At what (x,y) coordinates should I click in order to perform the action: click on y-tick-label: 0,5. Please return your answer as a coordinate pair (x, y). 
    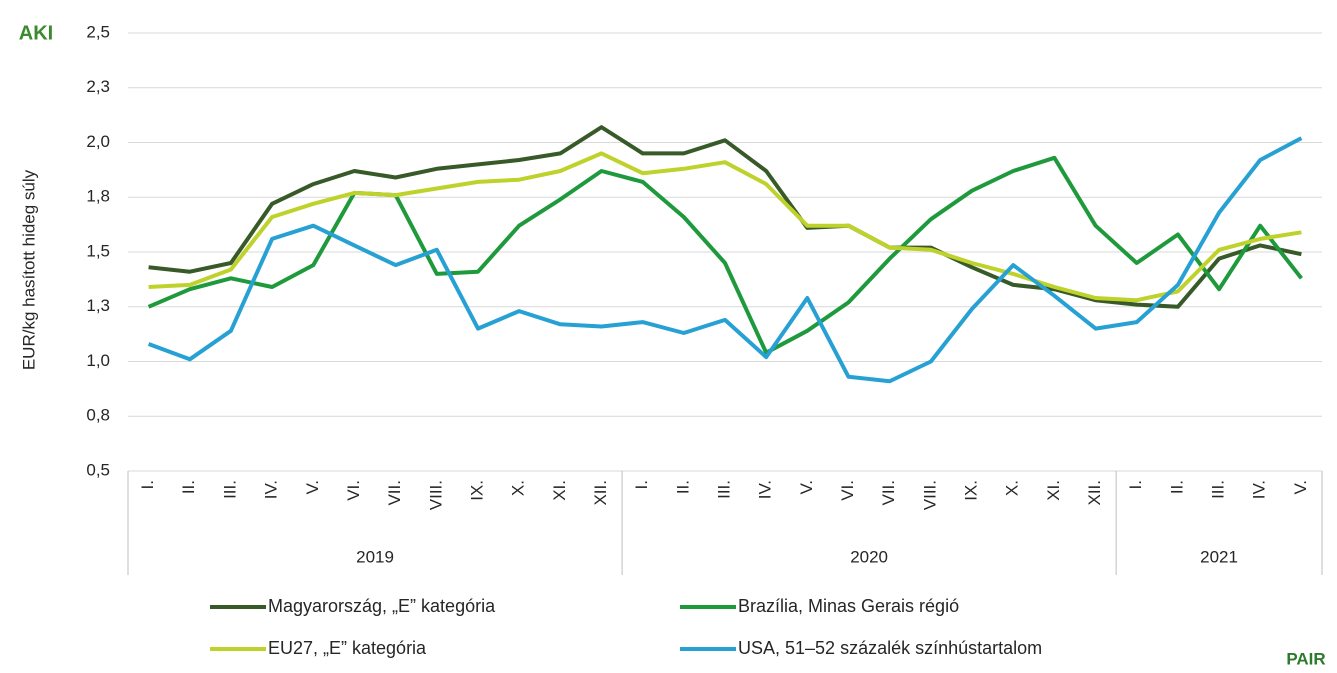
    Looking at the image, I should click on (98, 469).